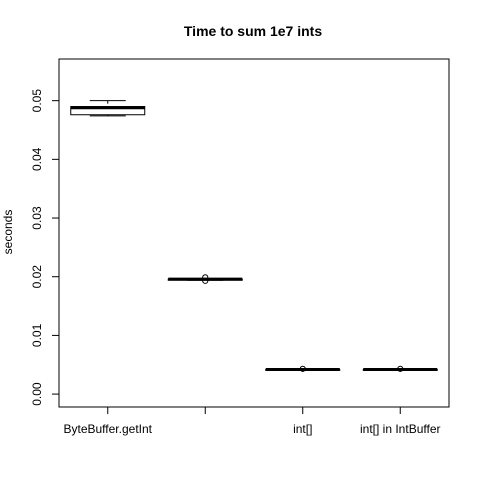 This screenshot has height=480, width=480. I want to click on x-axis: ByteBuffer.getInt int[] int[] in IntBuffer, so click(252, 421).